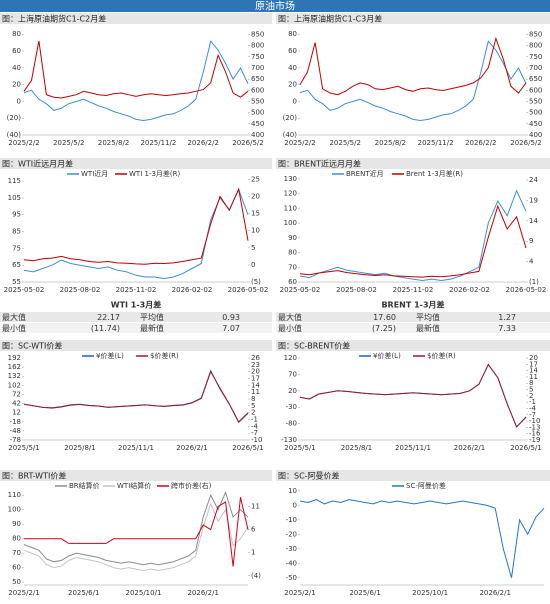 This screenshot has width=550, height=604. I want to click on y-tick-label: 132, so click(14, 376).